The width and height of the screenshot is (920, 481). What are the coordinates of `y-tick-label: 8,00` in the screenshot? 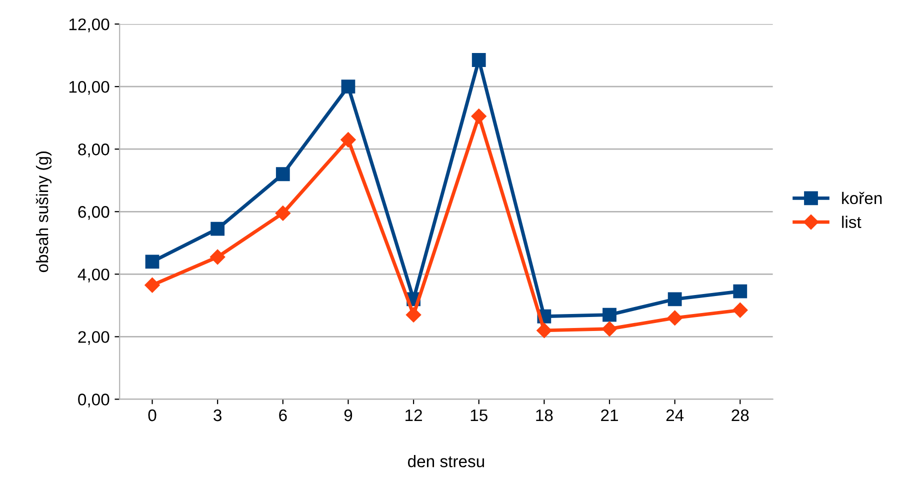 It's located at (94, 151).